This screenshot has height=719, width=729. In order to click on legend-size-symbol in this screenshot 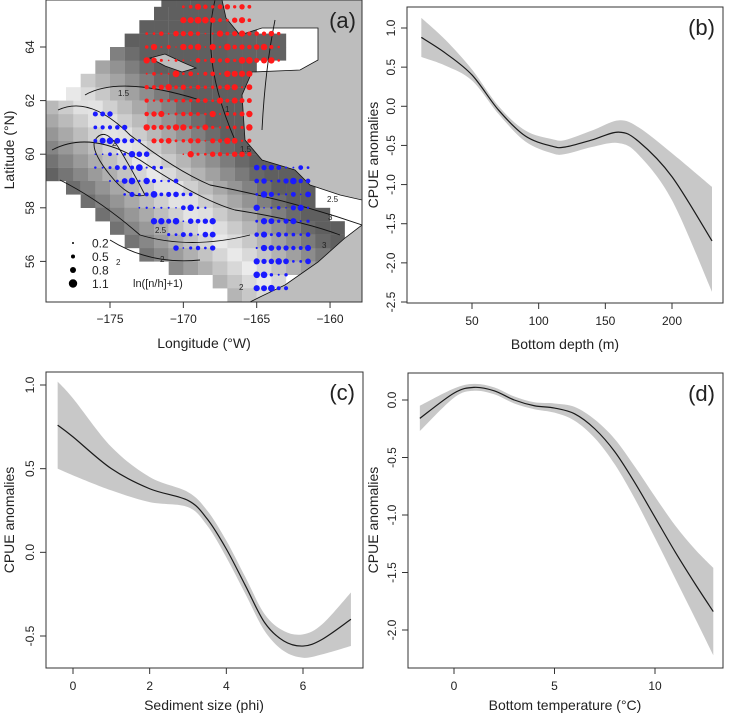, I will do `click(73, 270)`.